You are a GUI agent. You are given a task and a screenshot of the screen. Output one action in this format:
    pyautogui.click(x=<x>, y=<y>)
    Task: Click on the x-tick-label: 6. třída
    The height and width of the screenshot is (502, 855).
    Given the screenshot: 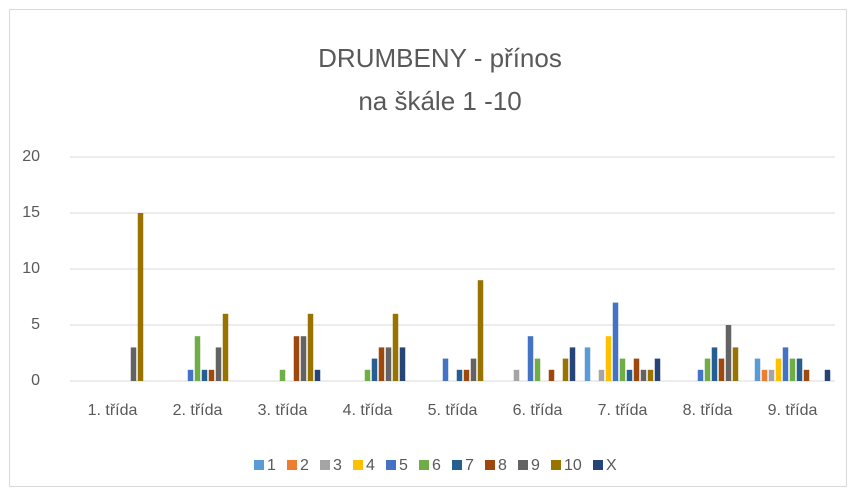 What is the action you would take?
    pyautogui.click(x=538, y=410)
    